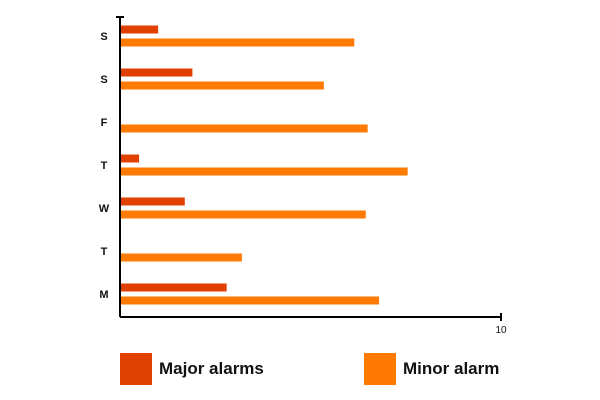 The width and height of the screenshot is (600, 400). I want to click on legend-item-minor: Minor alarm, so click(431, 369).